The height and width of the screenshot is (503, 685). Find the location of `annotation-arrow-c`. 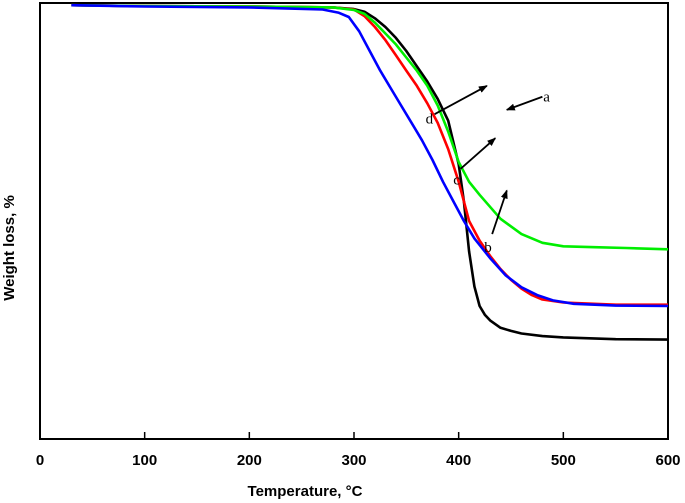

annotation-arrow-c is located at coordinates (478, 153).